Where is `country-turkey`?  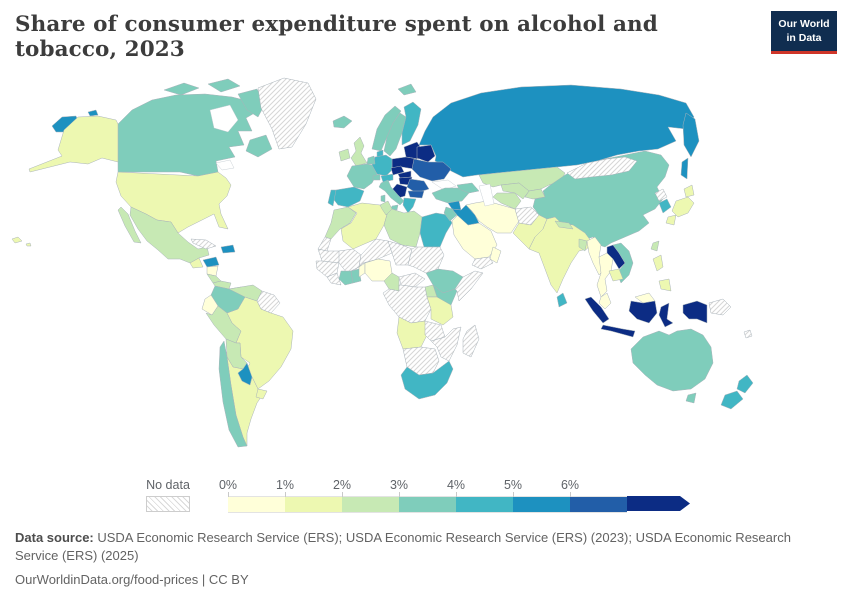 country-turkey is located at coordinates (450, 195).